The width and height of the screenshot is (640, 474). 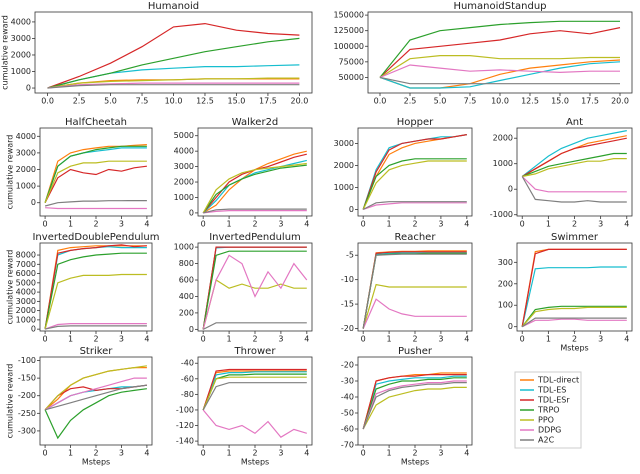 What do you see at coordinates (553, 400) in the screenshot?
I see `legend-label: TDL-ESr` at bounding box center [553, 400].